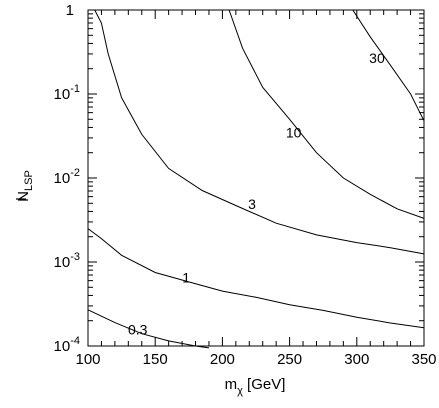 The width and height of the screenshot is (439, 408). I want to click on y-axis-title-main: N, so click(23, 196).